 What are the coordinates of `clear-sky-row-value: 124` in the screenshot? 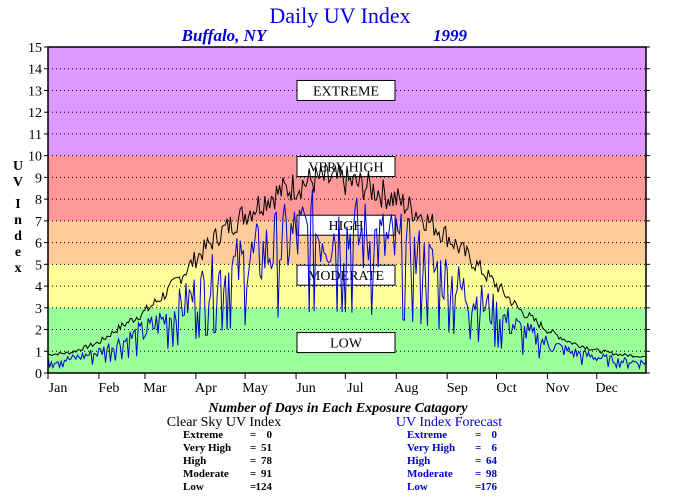 It's located at (264, 487).